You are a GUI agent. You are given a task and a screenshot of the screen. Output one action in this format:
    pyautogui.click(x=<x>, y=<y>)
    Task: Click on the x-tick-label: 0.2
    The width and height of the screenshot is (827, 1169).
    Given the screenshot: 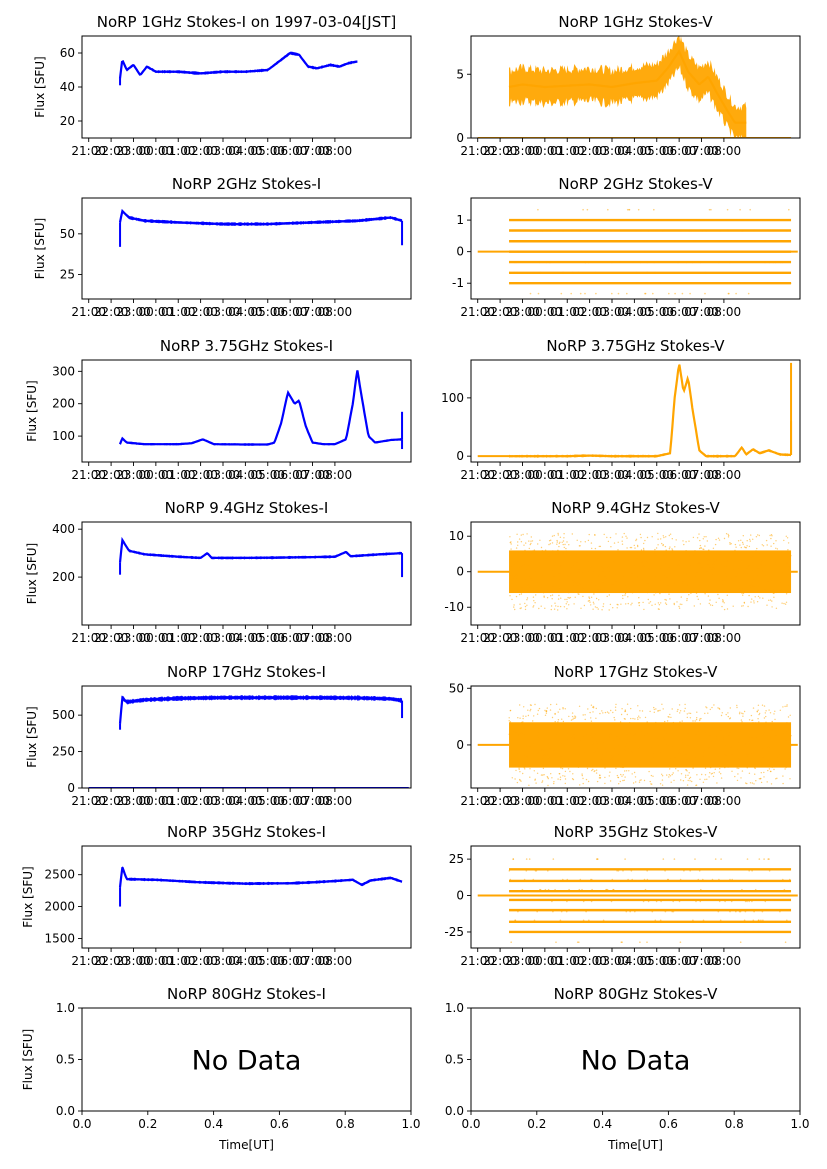 What is the action you would take?
    pyautogui.click(x=147, y=1124)
    